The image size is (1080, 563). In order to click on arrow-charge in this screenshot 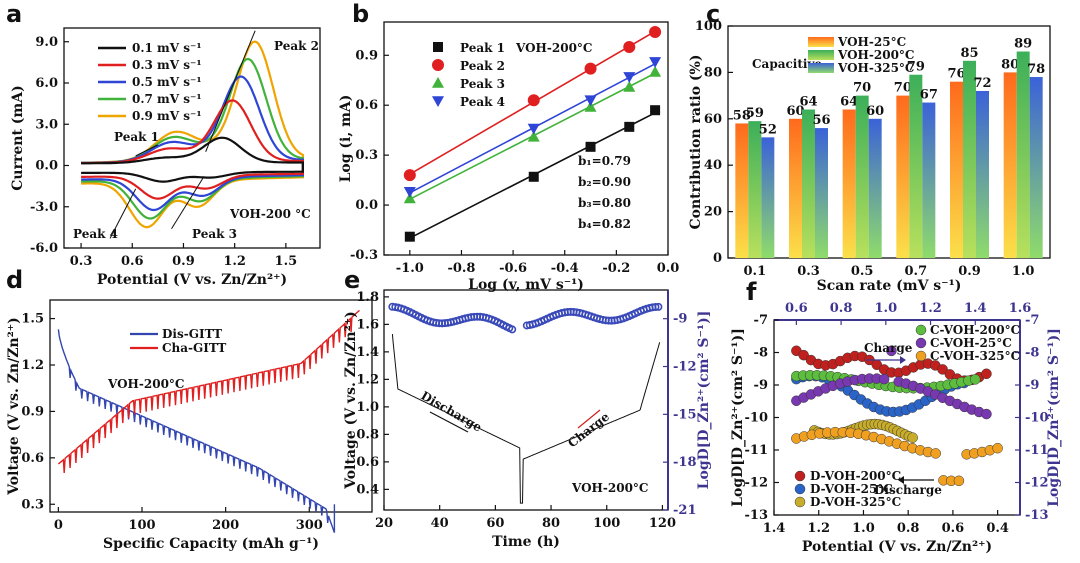, I will do `click(589, 419)`.